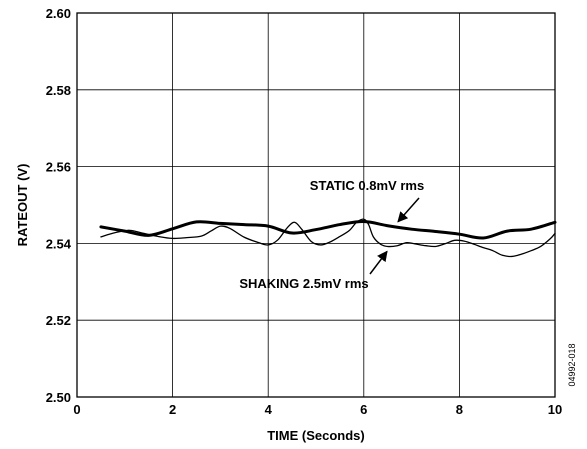  I want to click on x-tick-label: 8, so click(459, 409).